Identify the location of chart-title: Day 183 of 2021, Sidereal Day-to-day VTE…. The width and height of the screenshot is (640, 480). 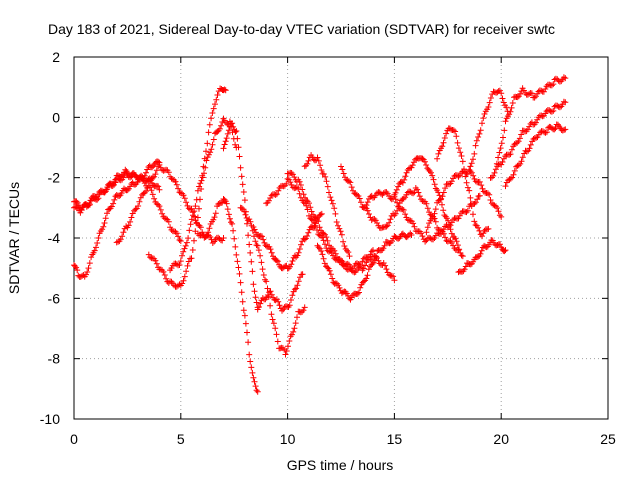
(301, 29).